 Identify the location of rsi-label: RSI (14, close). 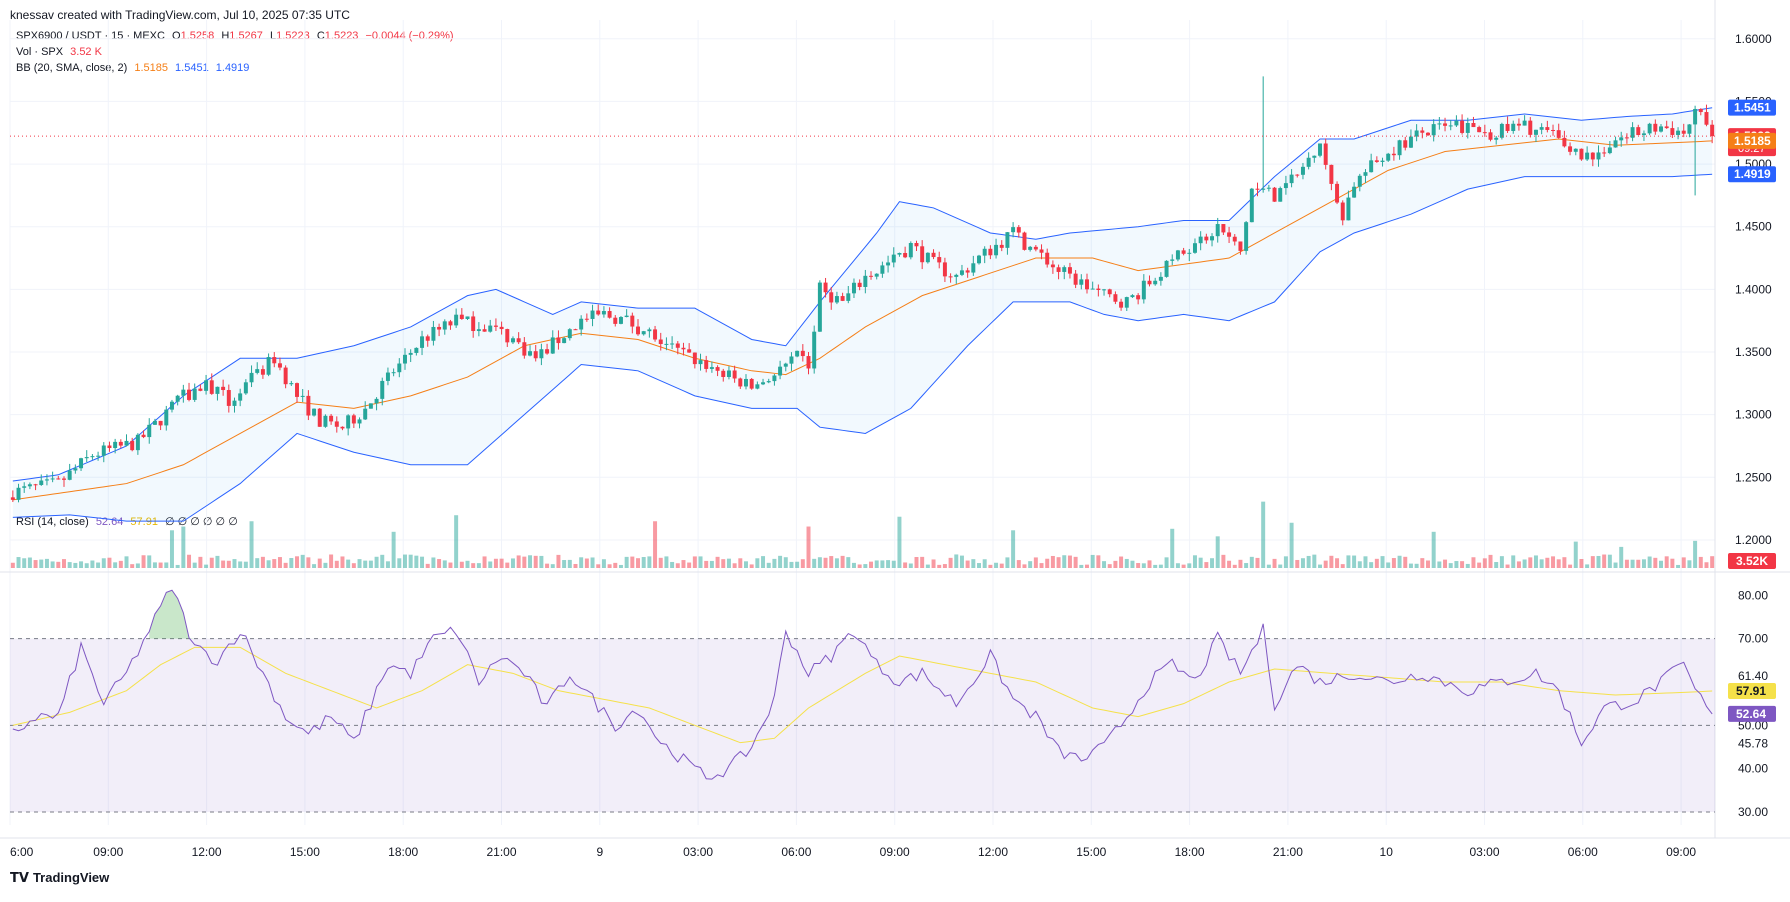
(52, 522).